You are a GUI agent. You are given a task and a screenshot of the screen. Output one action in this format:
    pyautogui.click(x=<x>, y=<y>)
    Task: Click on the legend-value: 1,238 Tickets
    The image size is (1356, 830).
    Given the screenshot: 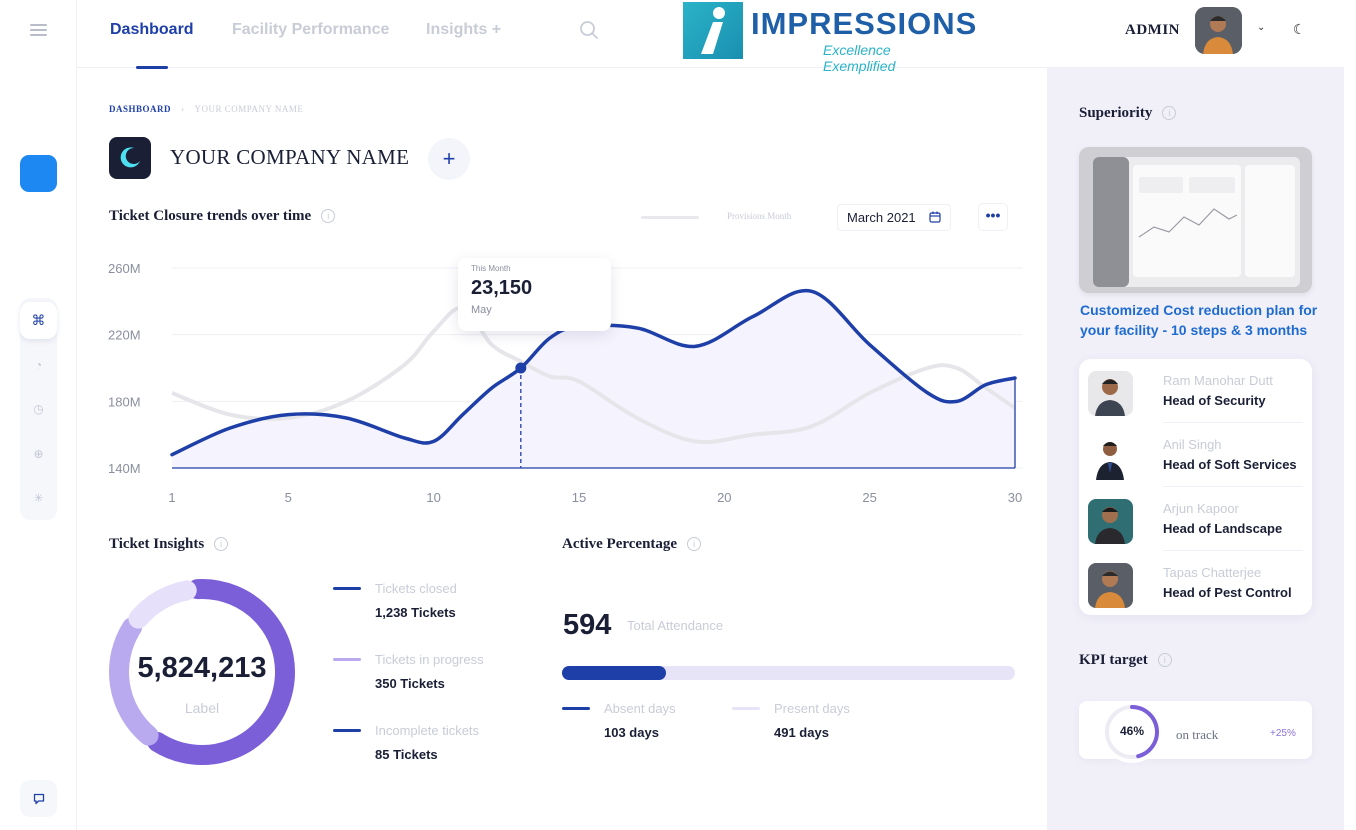 What is the action you would take?
    pyautogui.click(x=415, y=612)
    